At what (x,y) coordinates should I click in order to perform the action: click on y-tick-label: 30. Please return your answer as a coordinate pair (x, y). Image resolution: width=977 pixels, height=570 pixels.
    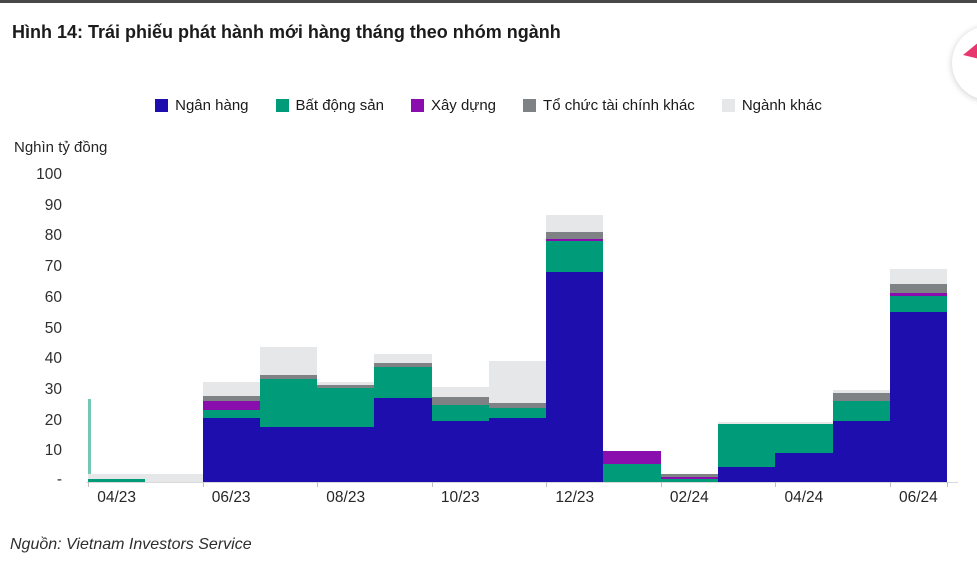
    Looking at the image, I should click on (53, 389).